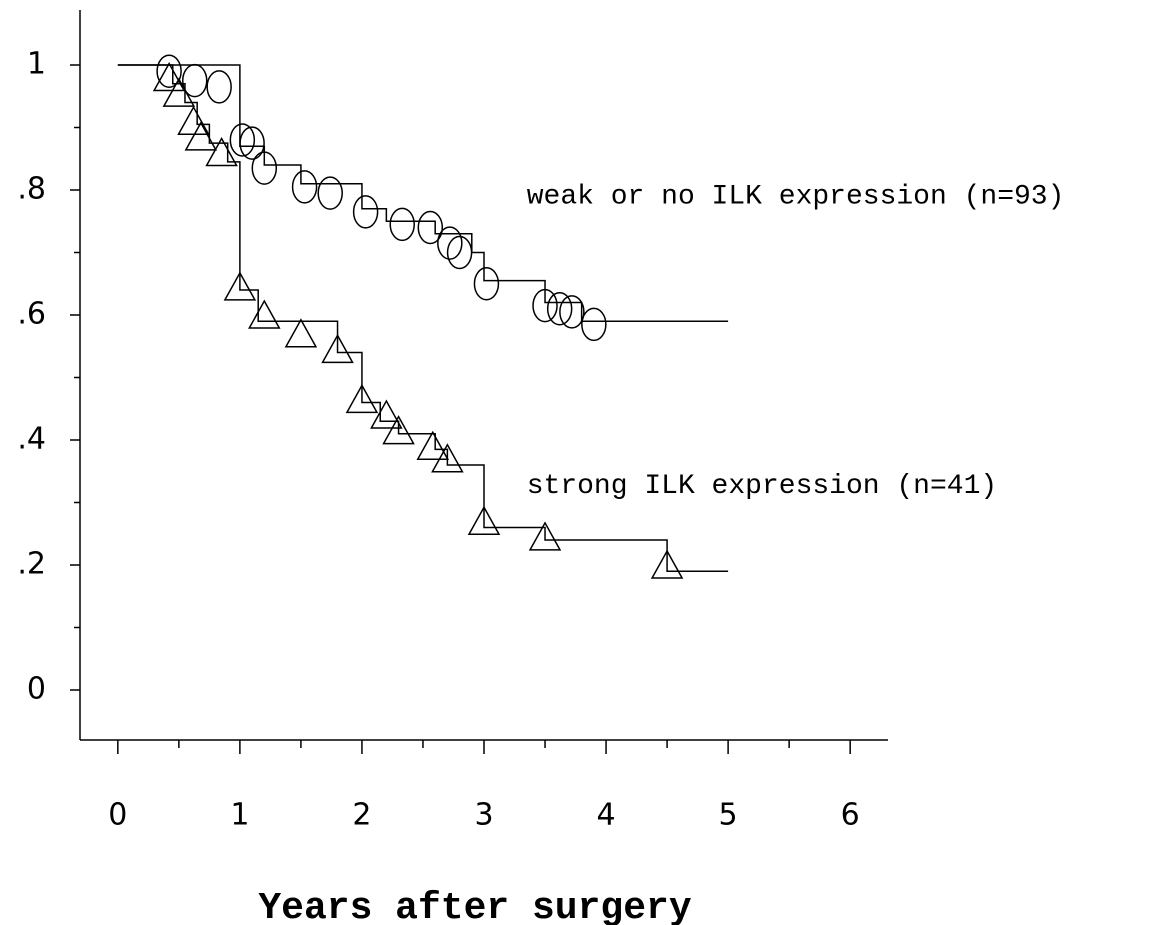  What do you see at coordinates (31, 189) in the screenshot?
I see `y-tick-label: .8` at bounding box center [31, 189].